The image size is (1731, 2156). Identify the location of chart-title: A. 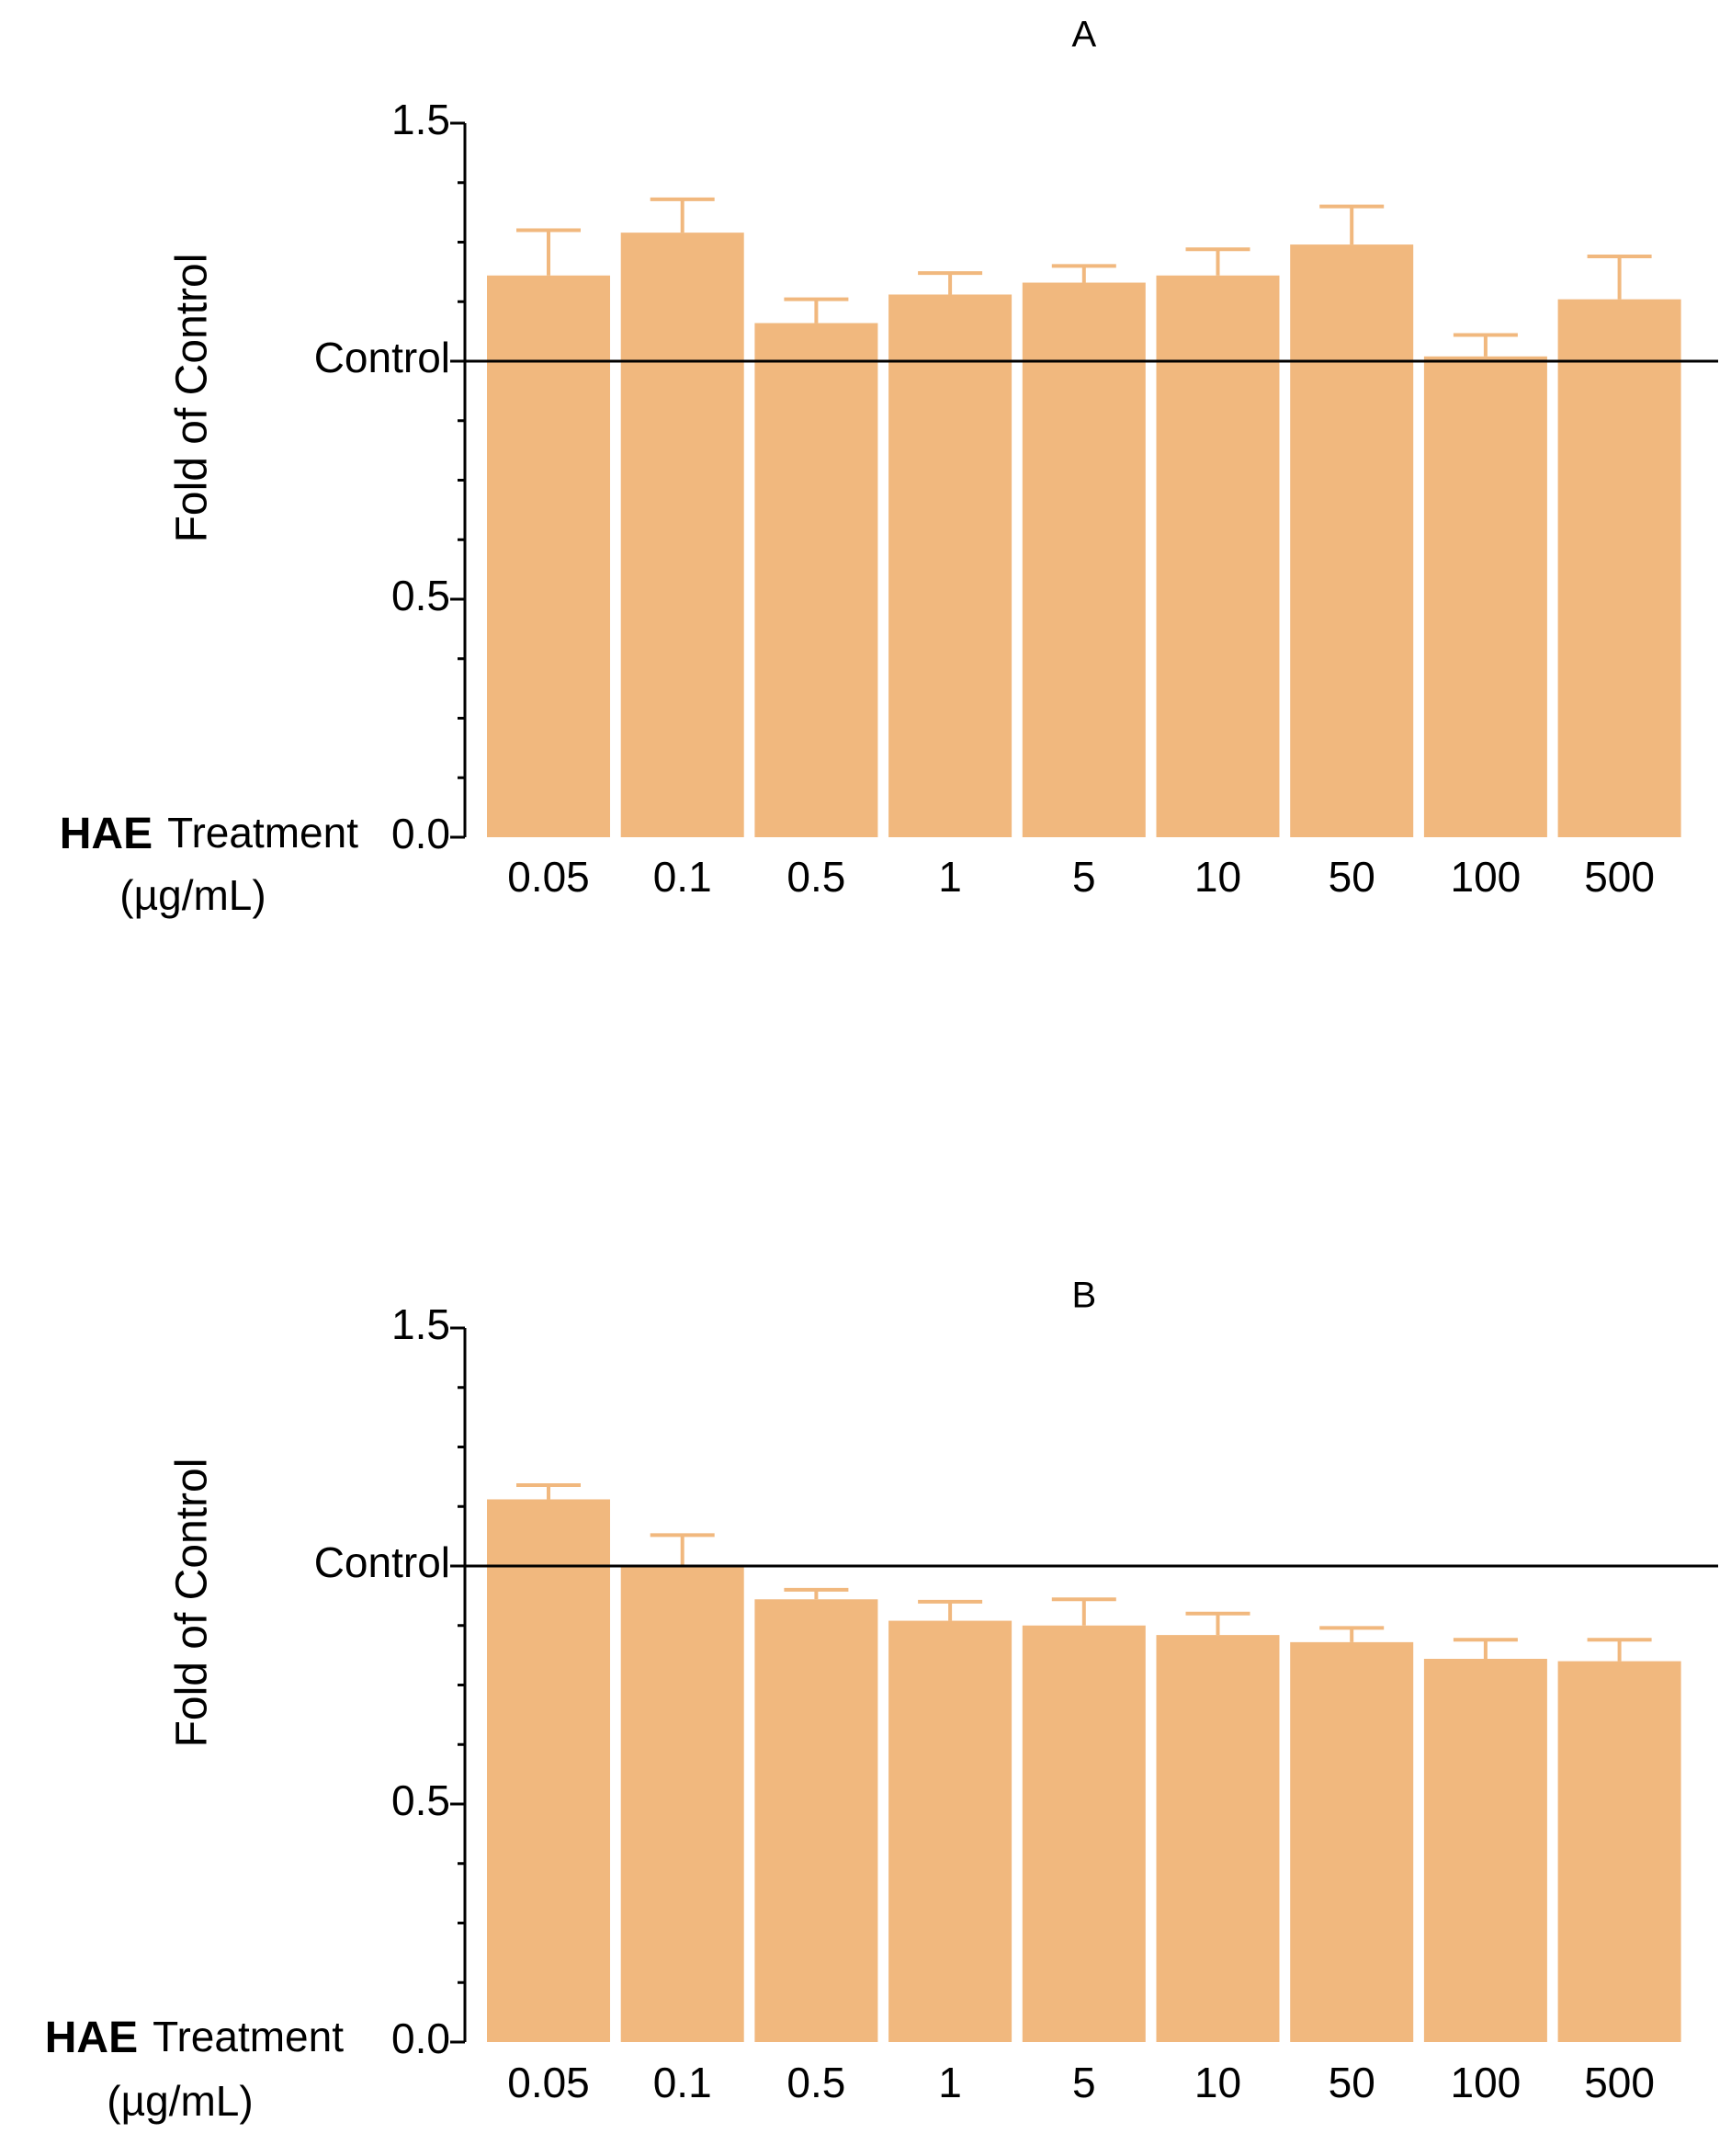
(1083, 35).